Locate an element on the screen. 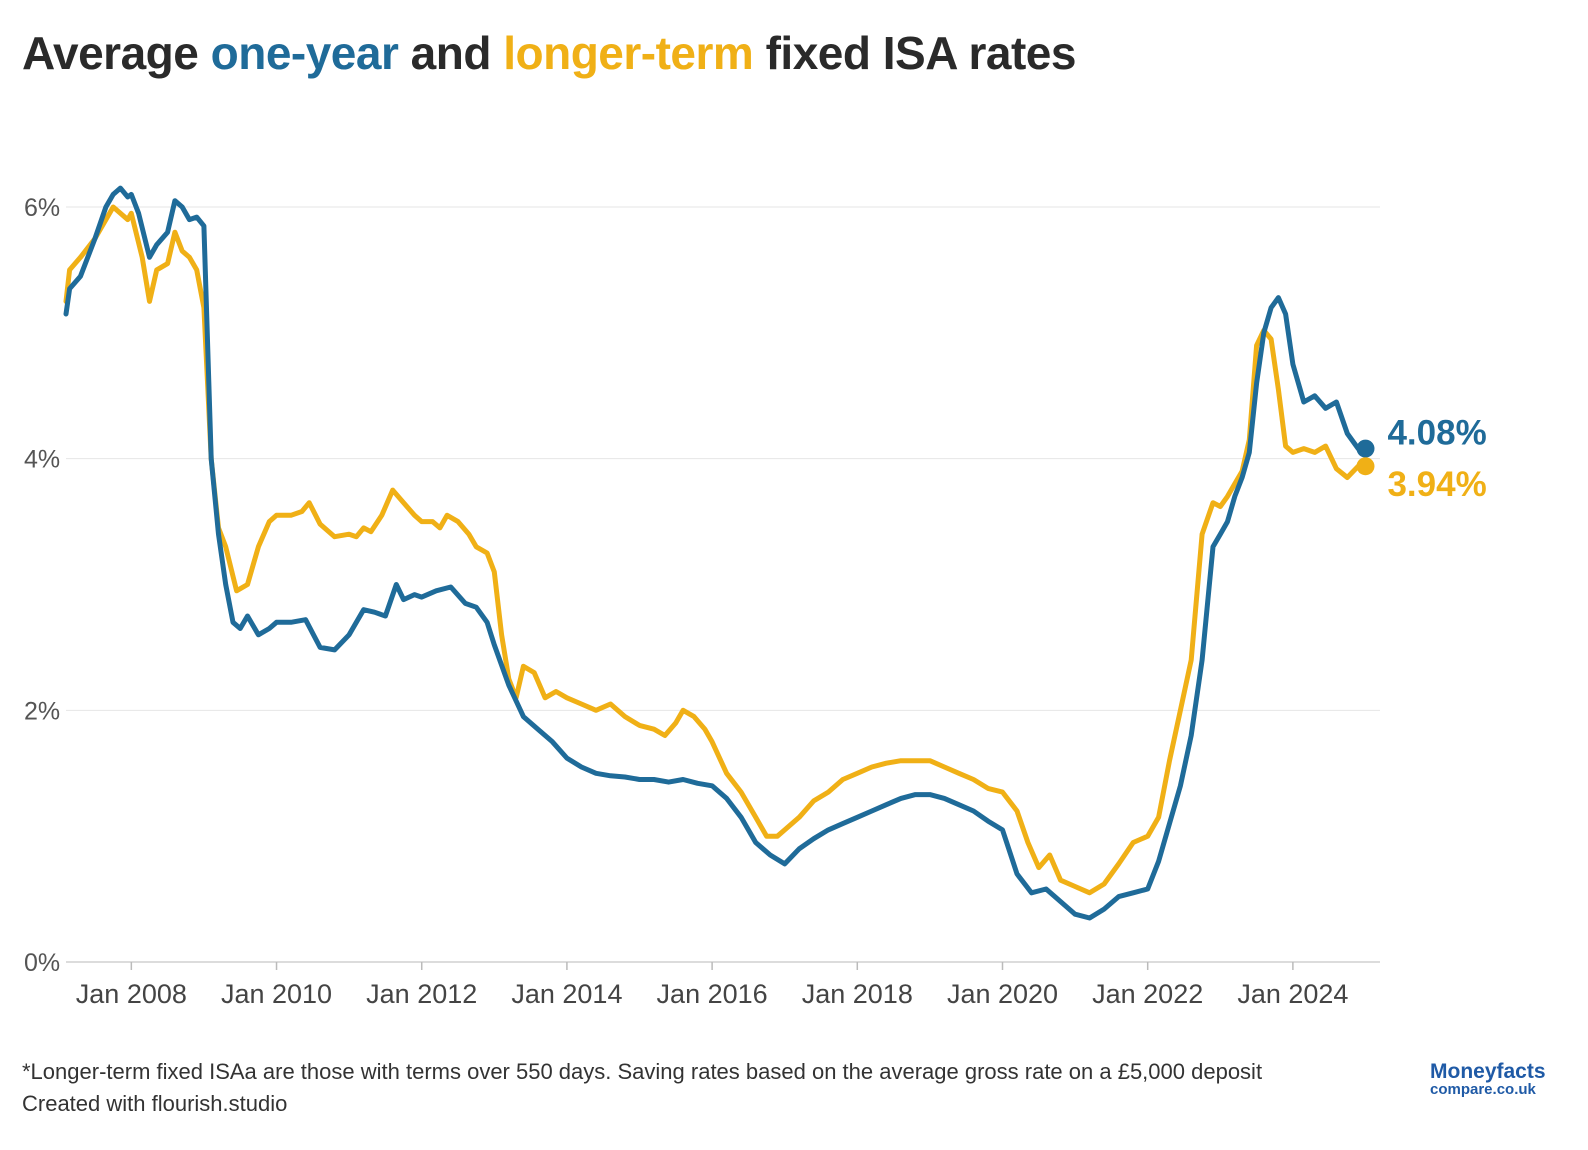  y-tick-label-3: 6% is located at coordinates (42, 208).